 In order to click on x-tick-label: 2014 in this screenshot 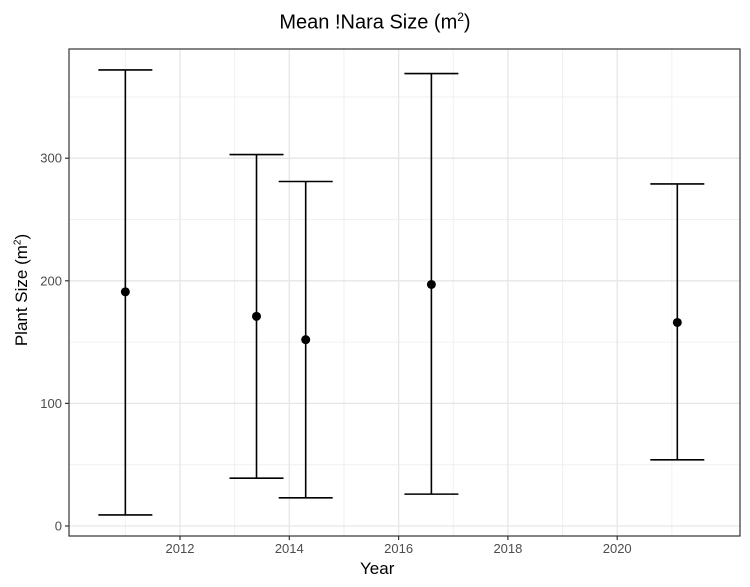, I will do `click(289, 548)`.